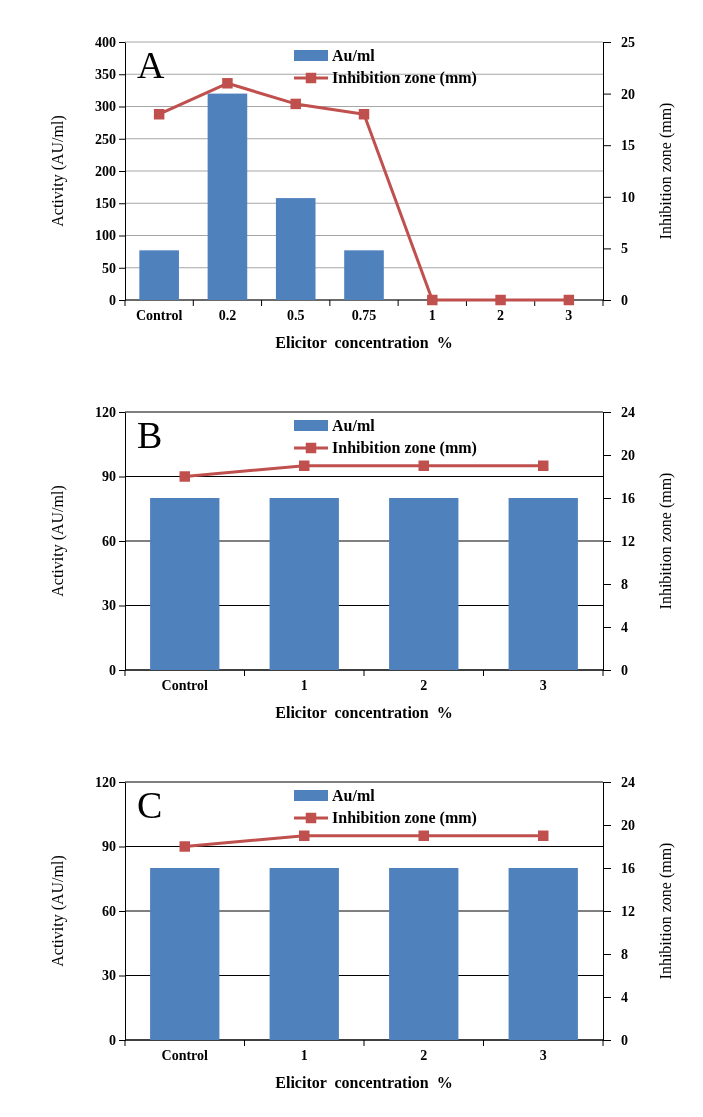 This screenshot has height=1117, width=703. What do you see at coordinates (227, 315) in the screenshot?
I see `x-tick-label: 0.2` at bounding box center [227, 315].